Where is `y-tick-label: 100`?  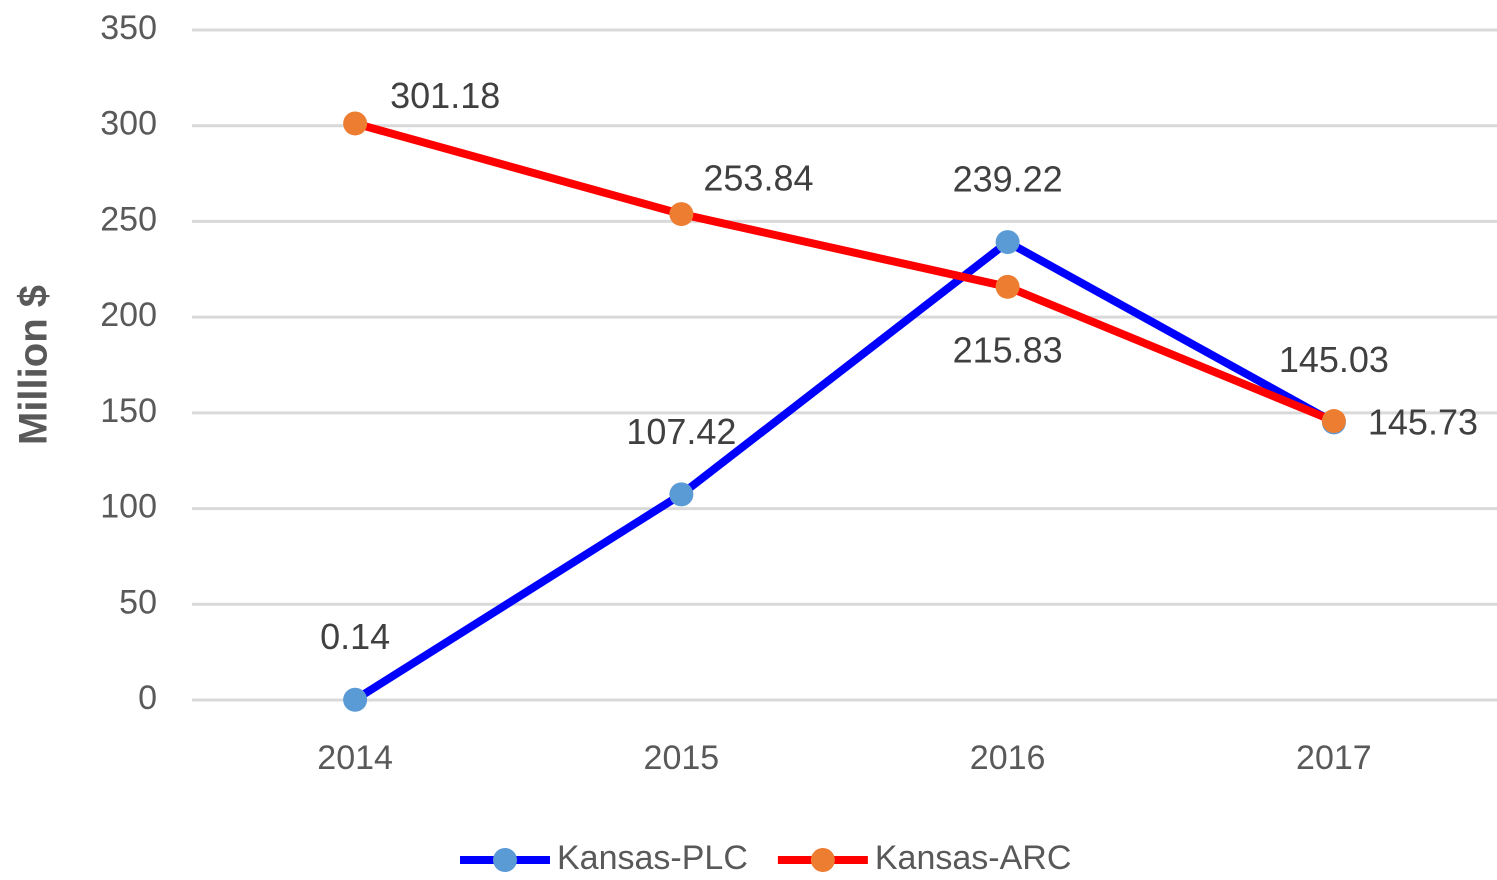
y-tick-label: 100 is located at coordinates (128, 507).